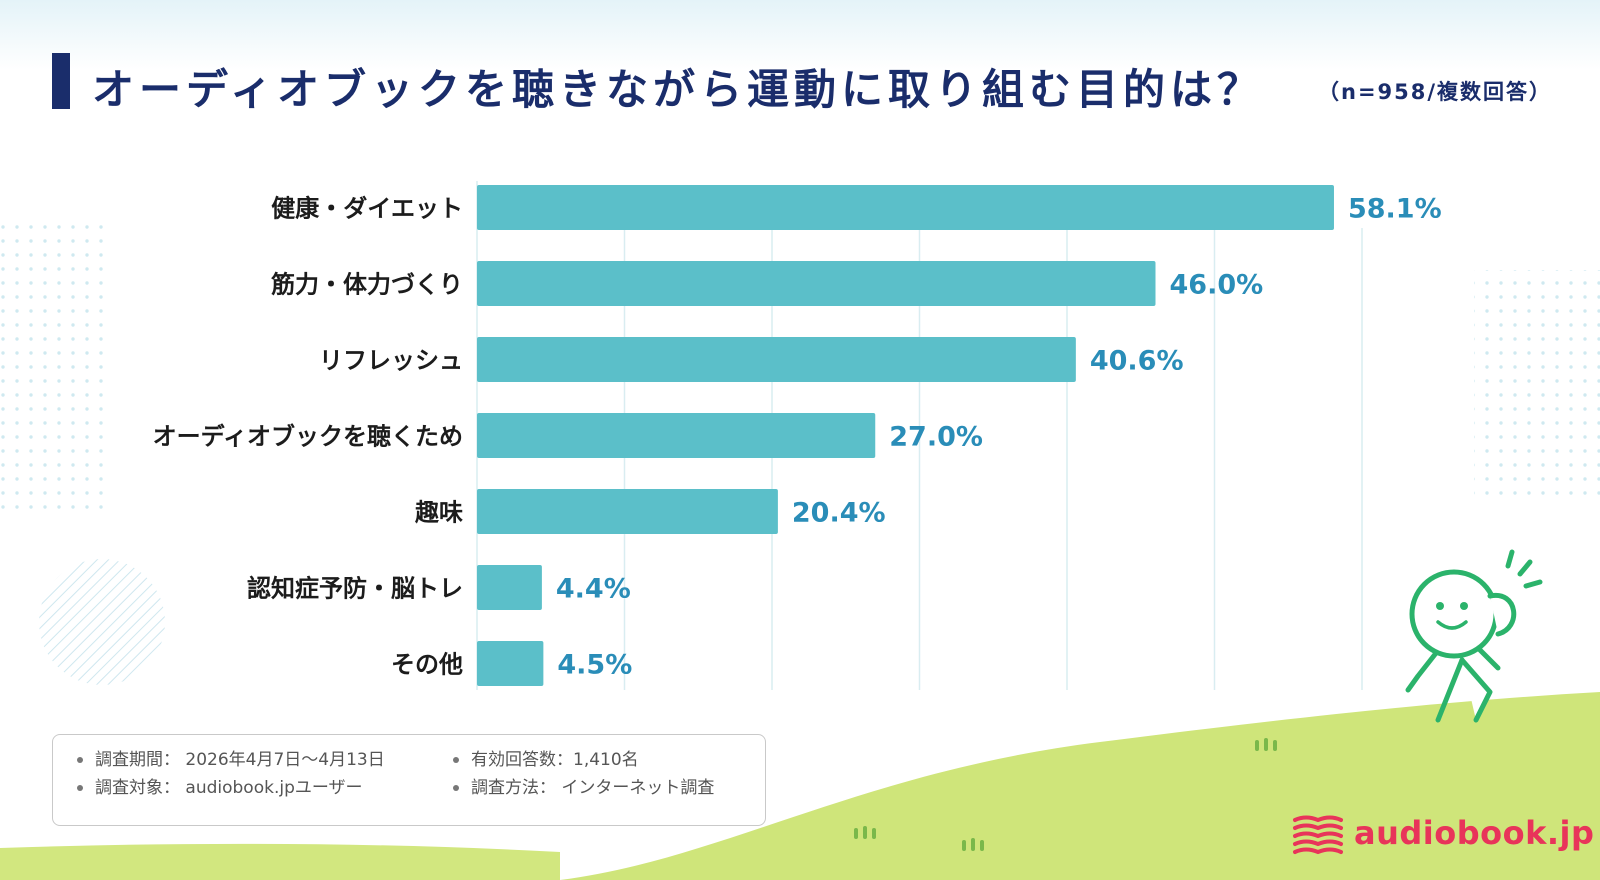  I want to click on value-label: 27.0%, so click(936, 437).